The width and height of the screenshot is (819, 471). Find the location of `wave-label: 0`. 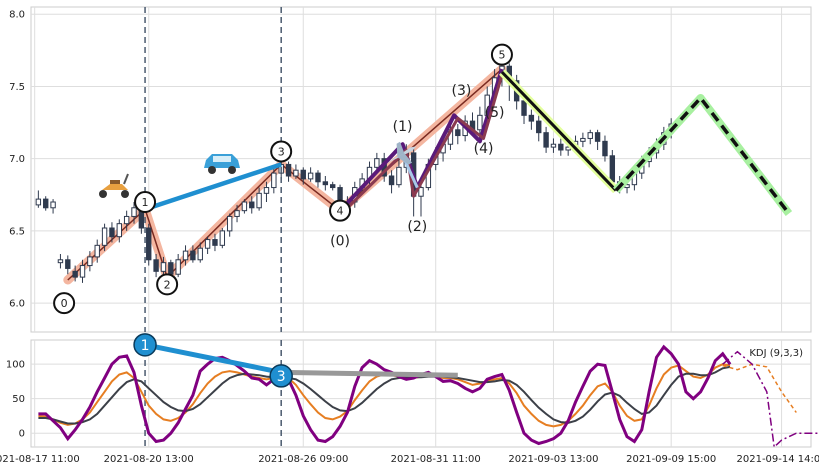

wave-label: 0 is located at coordinates (64, 303).